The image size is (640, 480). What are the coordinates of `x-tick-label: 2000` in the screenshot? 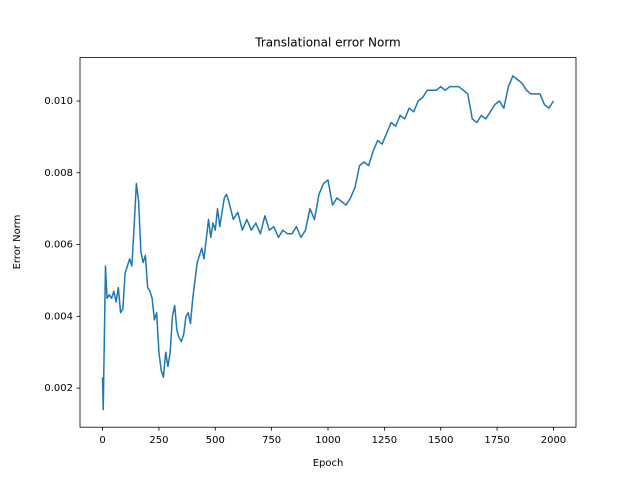 It's located at (553, 440).